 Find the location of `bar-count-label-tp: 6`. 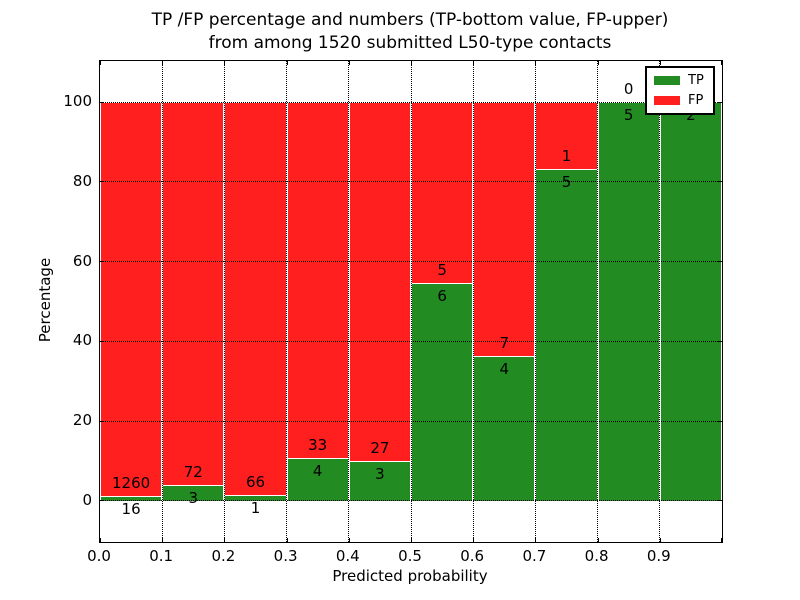

bar-count-label-tp: 6 is located at coordinates (442, 296).